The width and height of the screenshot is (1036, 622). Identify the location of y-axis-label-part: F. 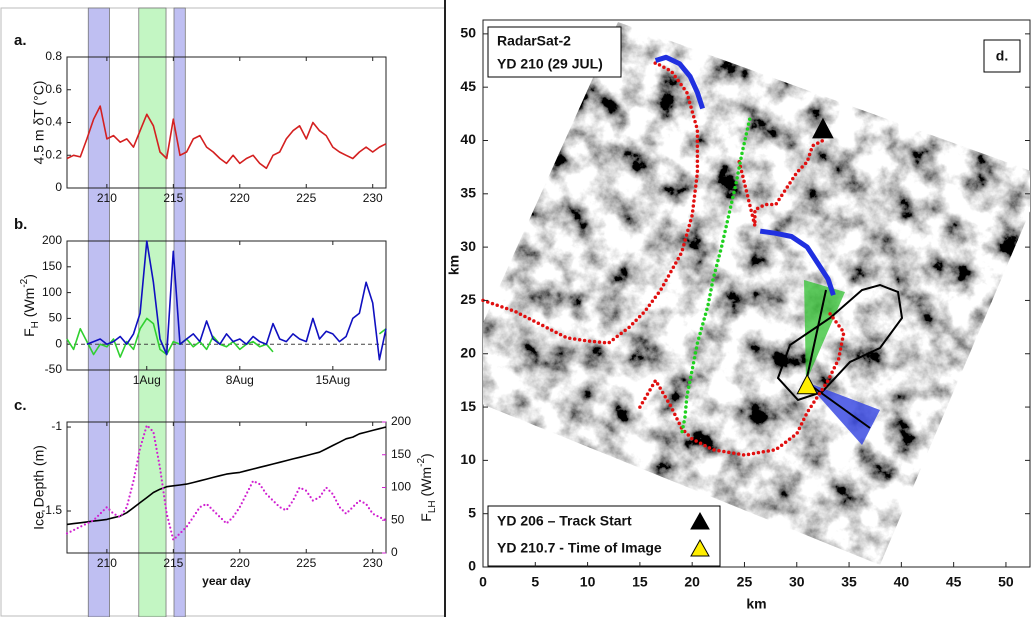
(29, 332).